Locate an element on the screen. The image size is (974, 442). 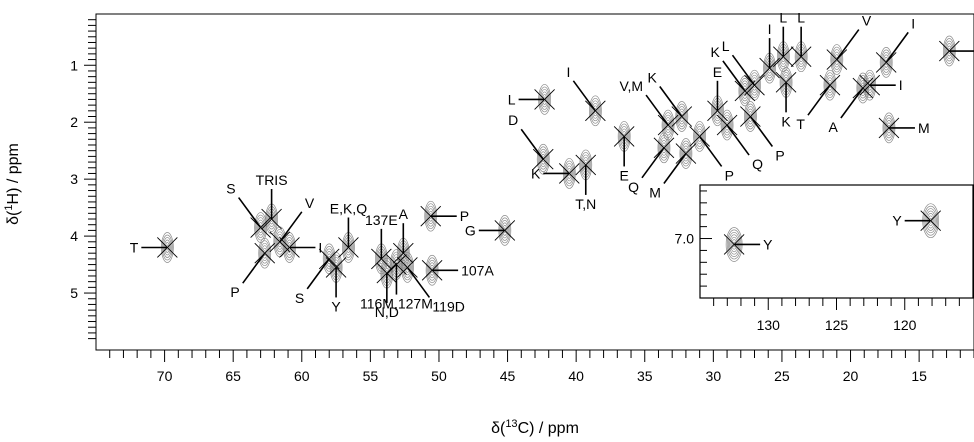
inset-peak-marker-layer: YY is located at coordinates (832, 232).